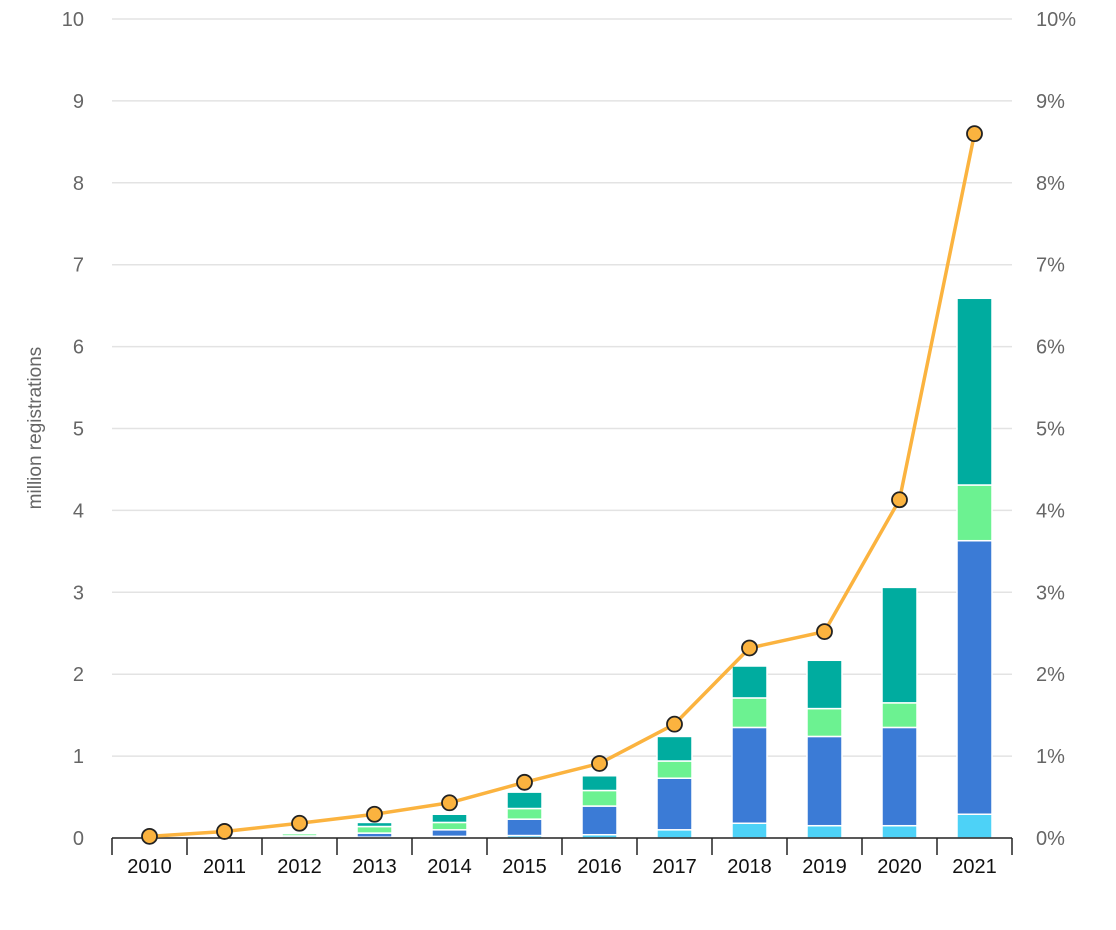 Image resolution: width=1116 pixels, height=930 pixels. What do you see at coordinates (78, 757) in the screenshot?
I see `y-tick-label: 1` at bounding box center [78, 757].